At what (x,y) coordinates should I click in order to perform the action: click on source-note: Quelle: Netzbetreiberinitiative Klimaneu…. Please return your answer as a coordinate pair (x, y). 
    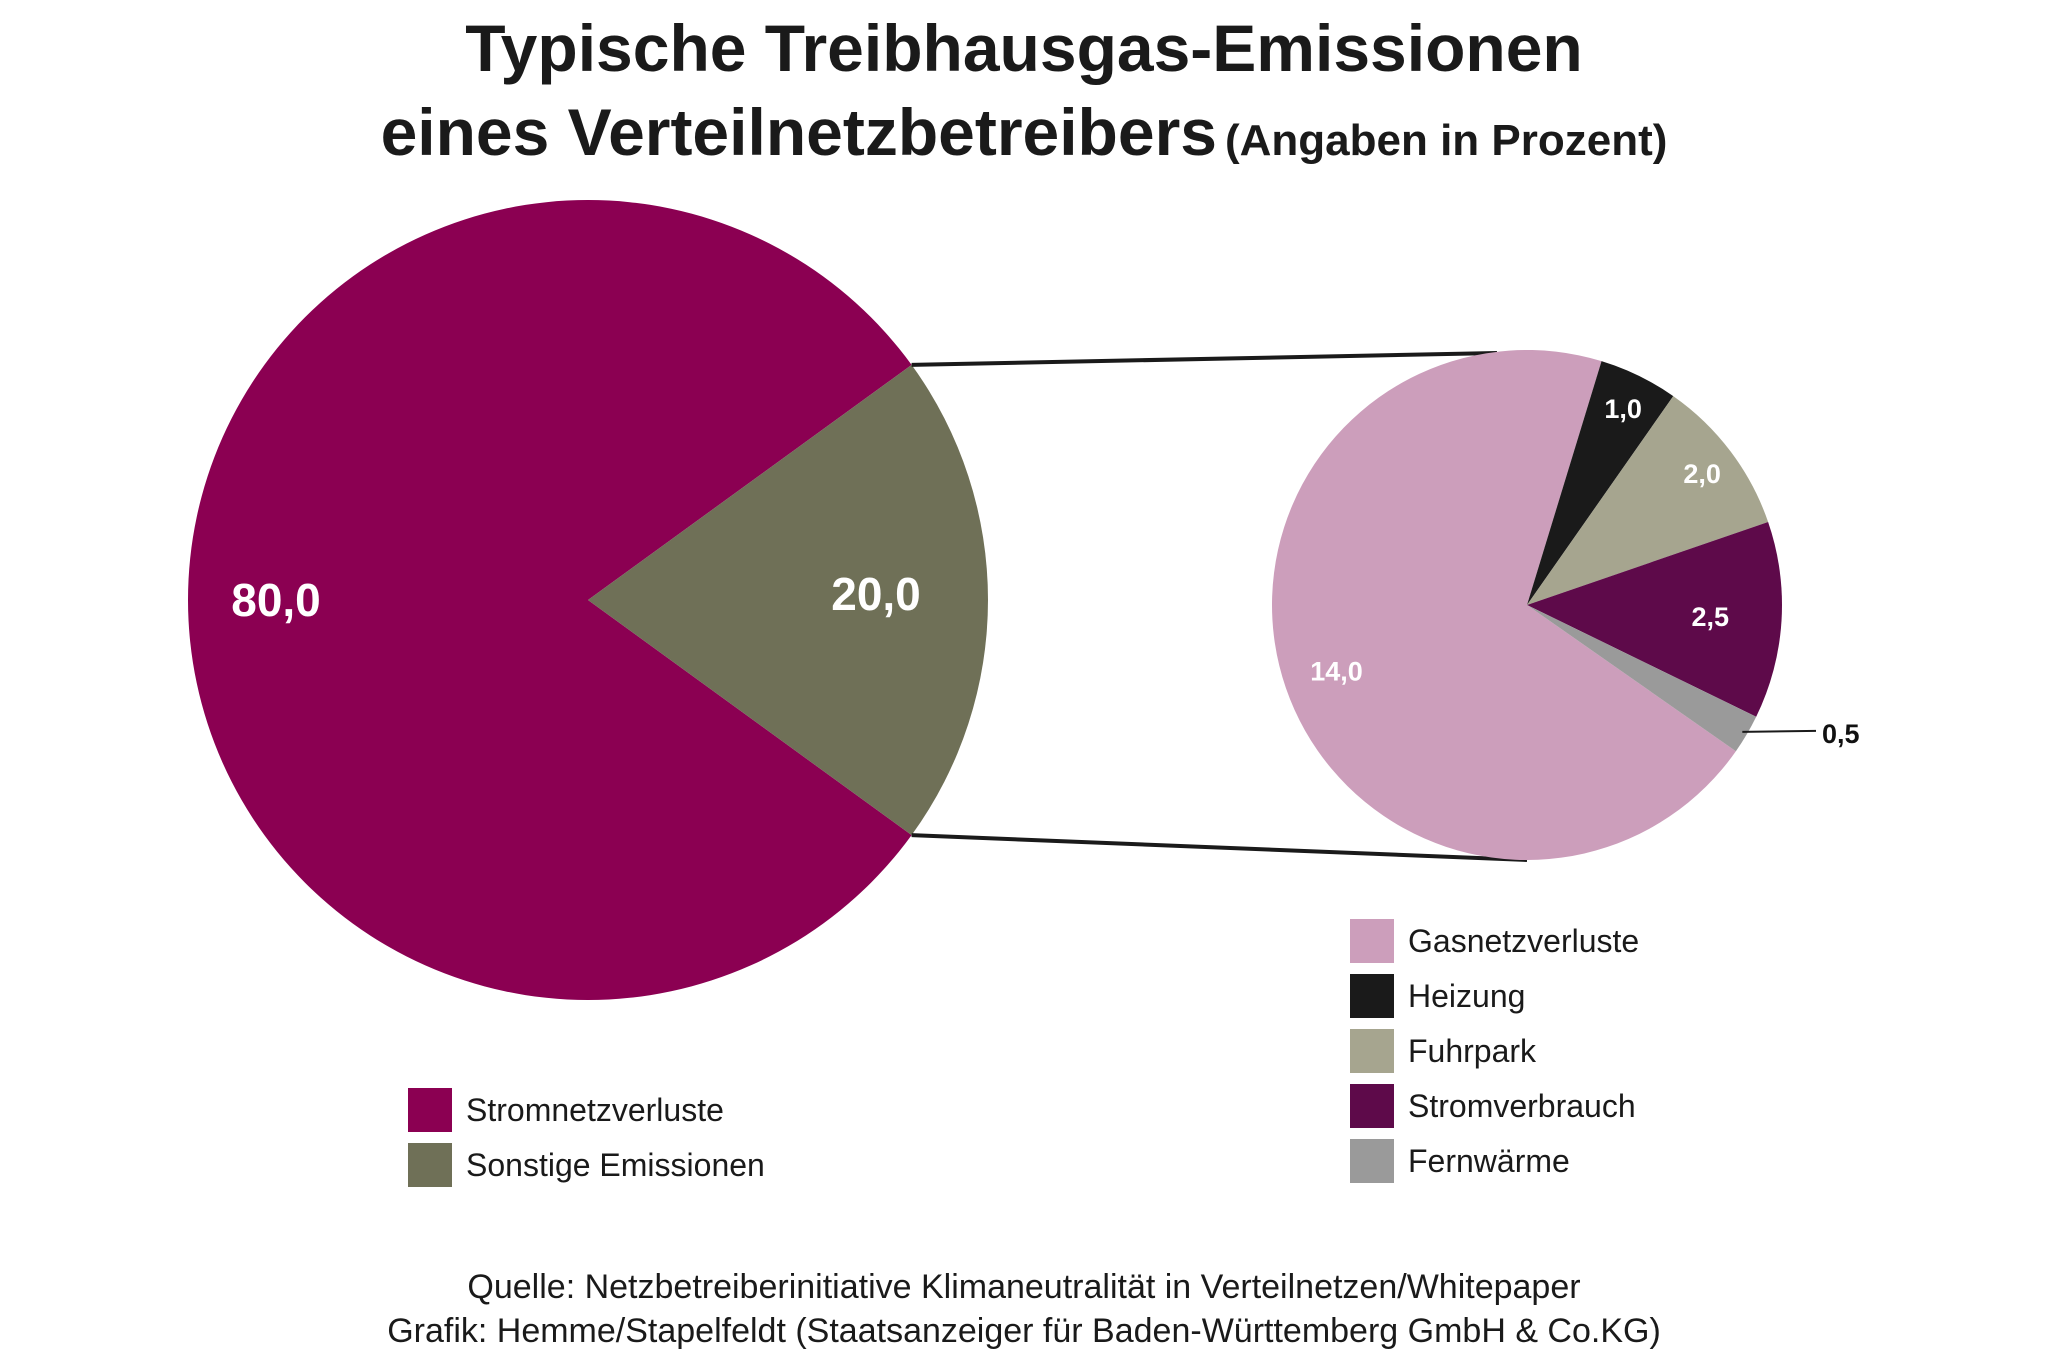
    Looking at the image, I should click on (1024, 1287).